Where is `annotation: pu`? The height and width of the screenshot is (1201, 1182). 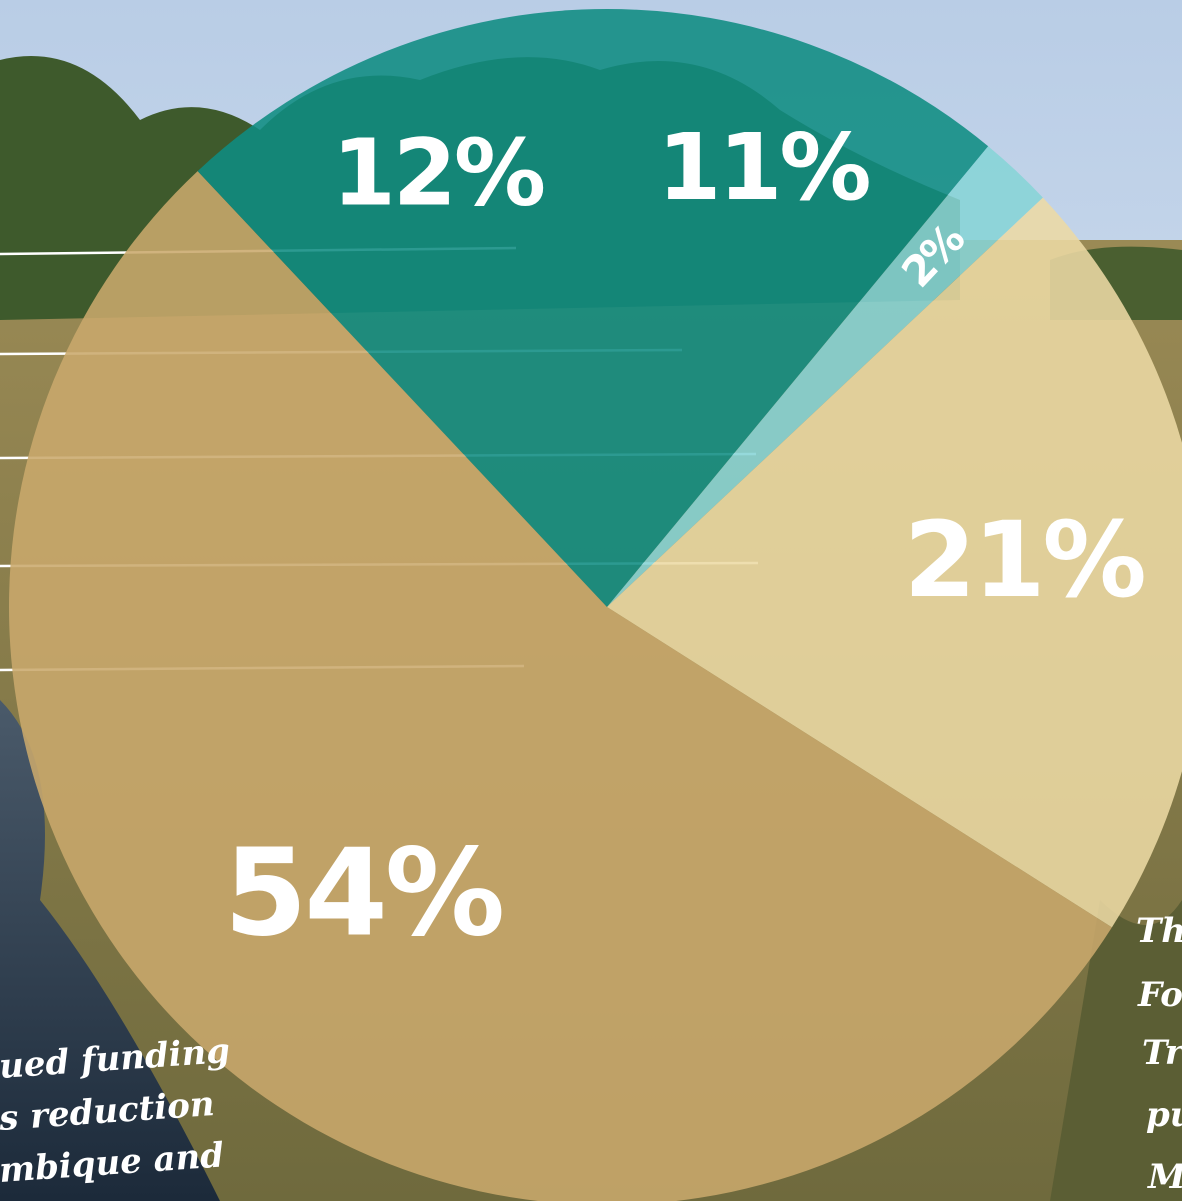 annotation: pu is located at coordinates (1164, 1115).